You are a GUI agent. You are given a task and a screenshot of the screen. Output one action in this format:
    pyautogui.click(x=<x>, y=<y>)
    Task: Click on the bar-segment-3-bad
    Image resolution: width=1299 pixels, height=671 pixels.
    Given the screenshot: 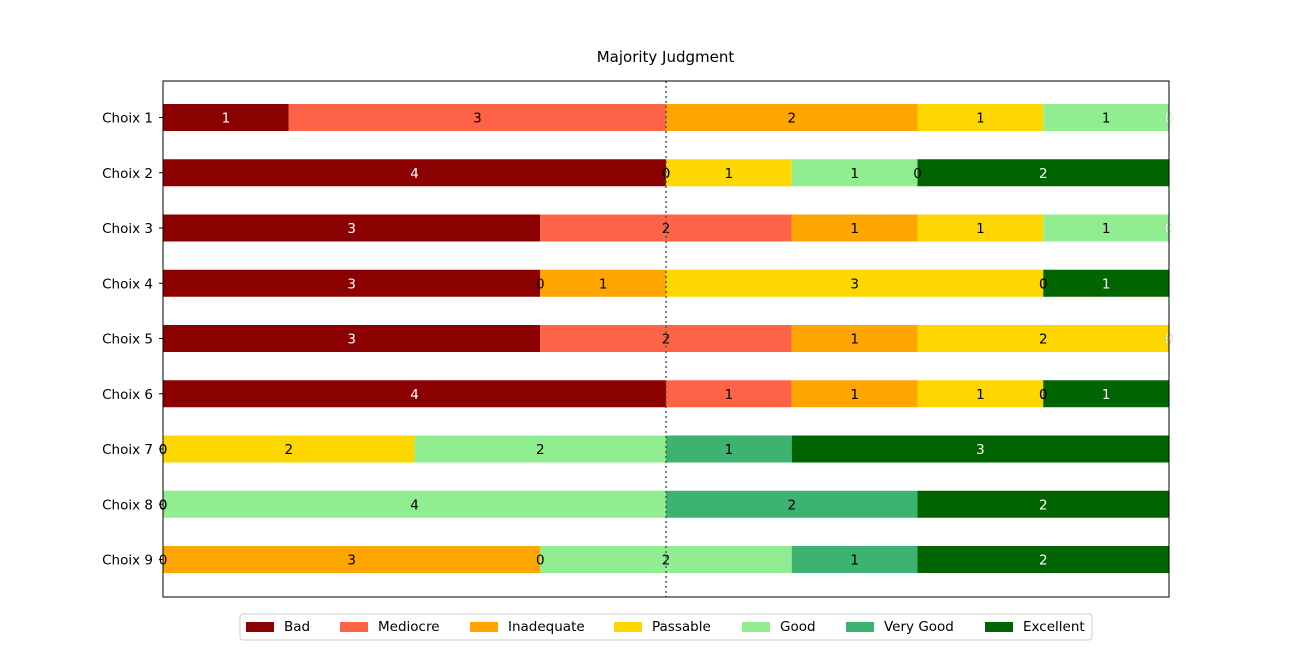 What is the action you would take?
    pyautogui.click(x=352, y=228)
    